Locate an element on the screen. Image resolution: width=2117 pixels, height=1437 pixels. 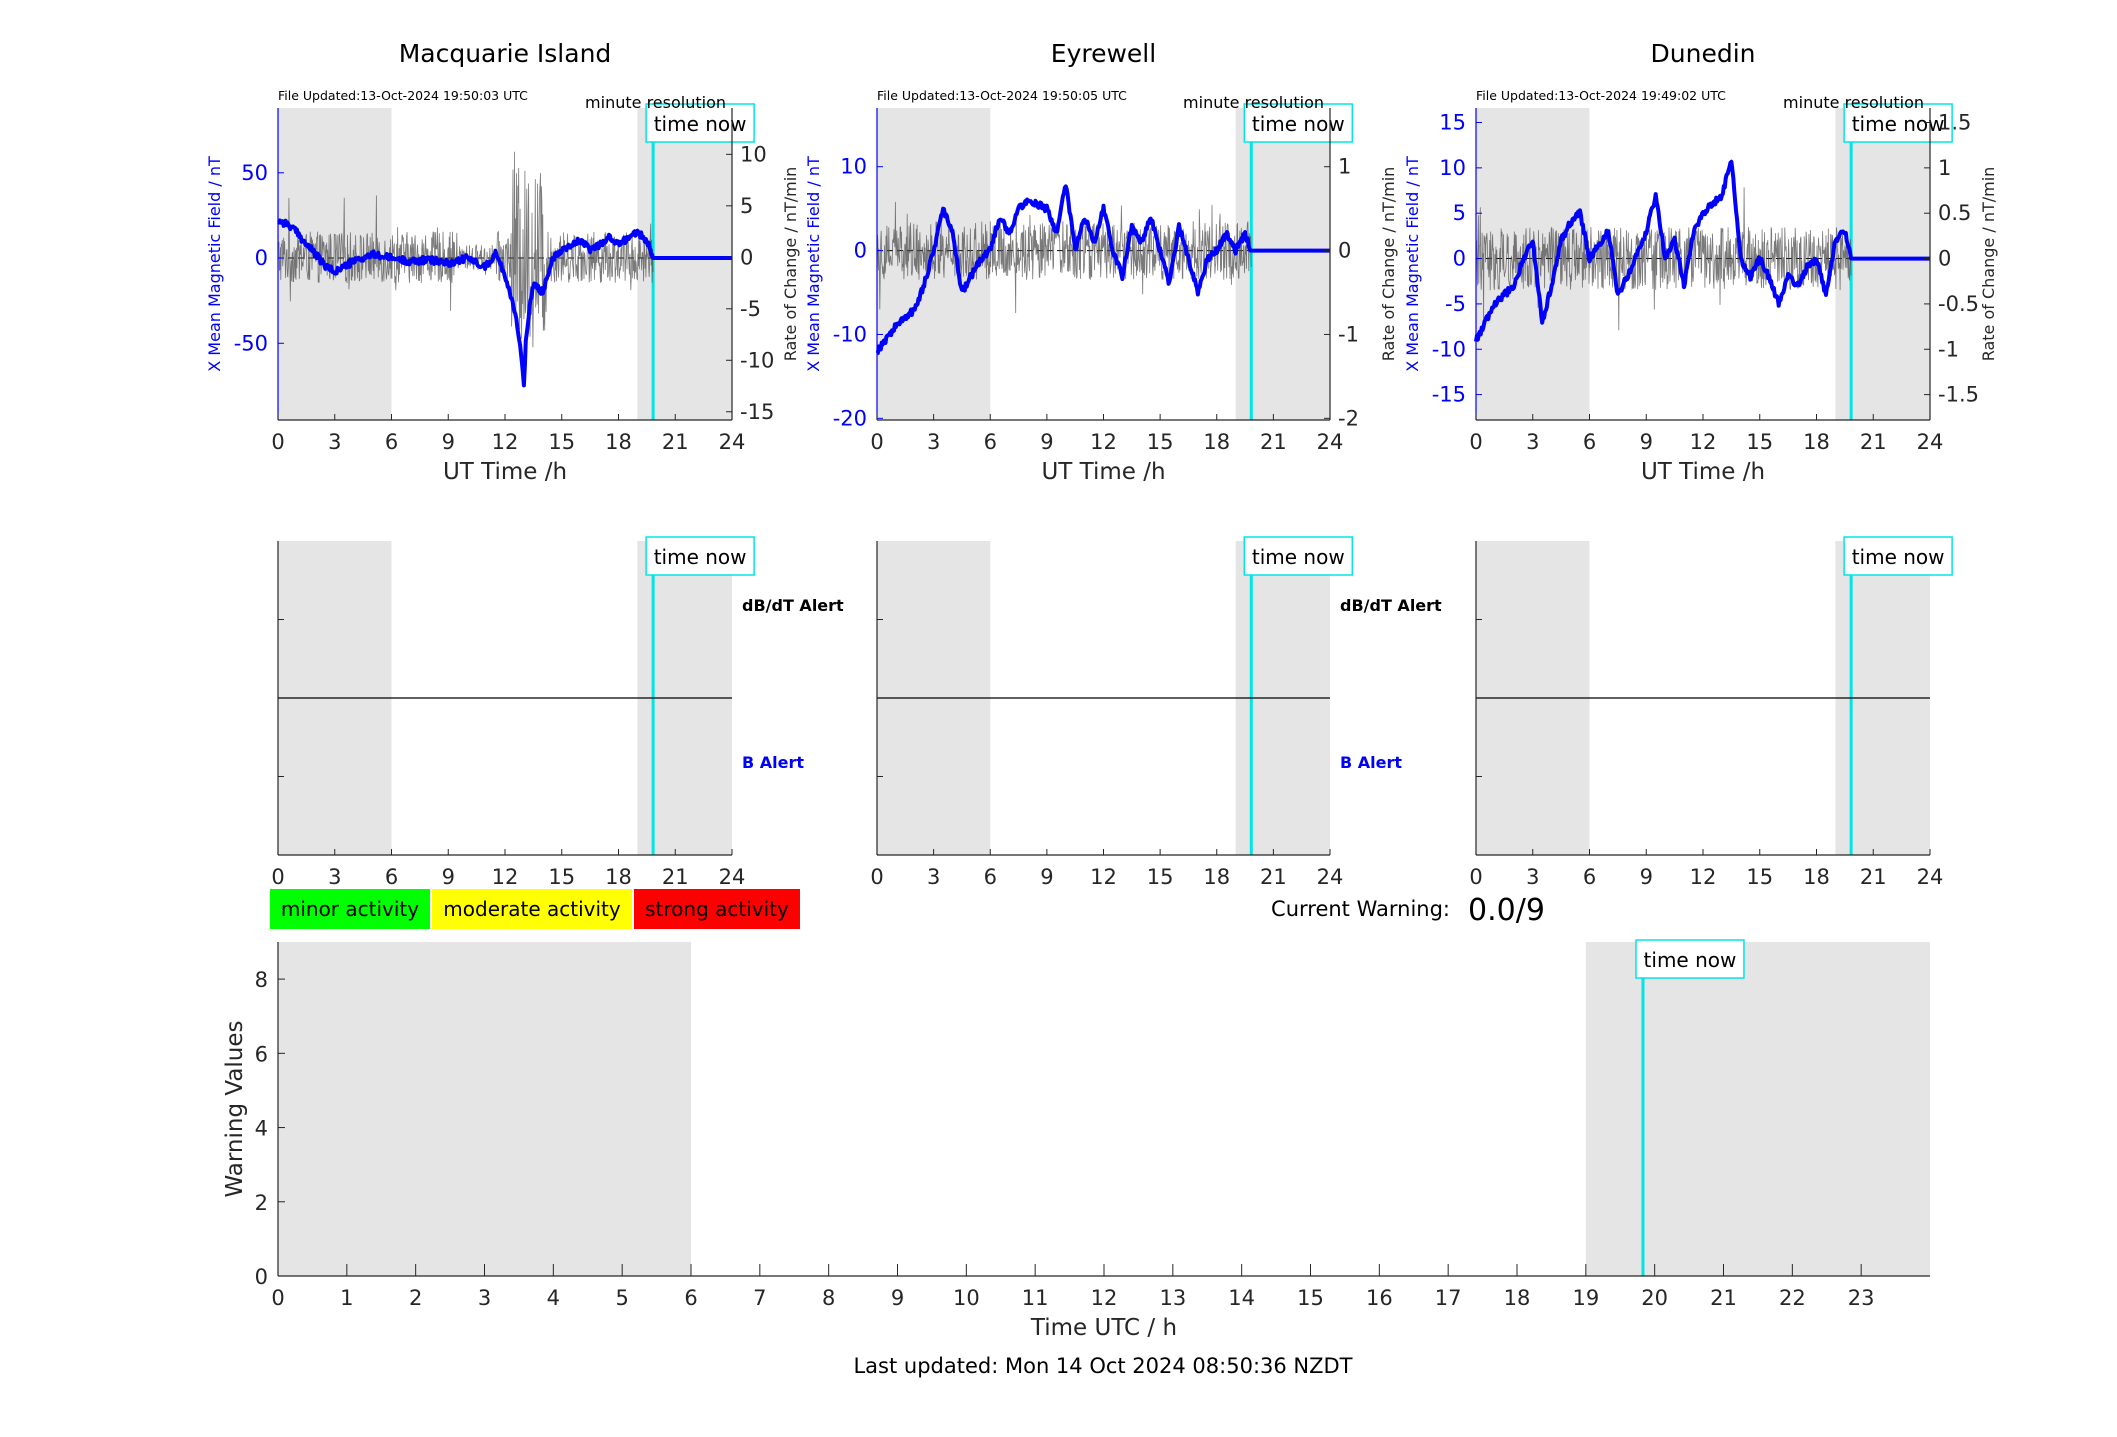
x-tick-label: 20 is located at coordinates (1654, 1298).